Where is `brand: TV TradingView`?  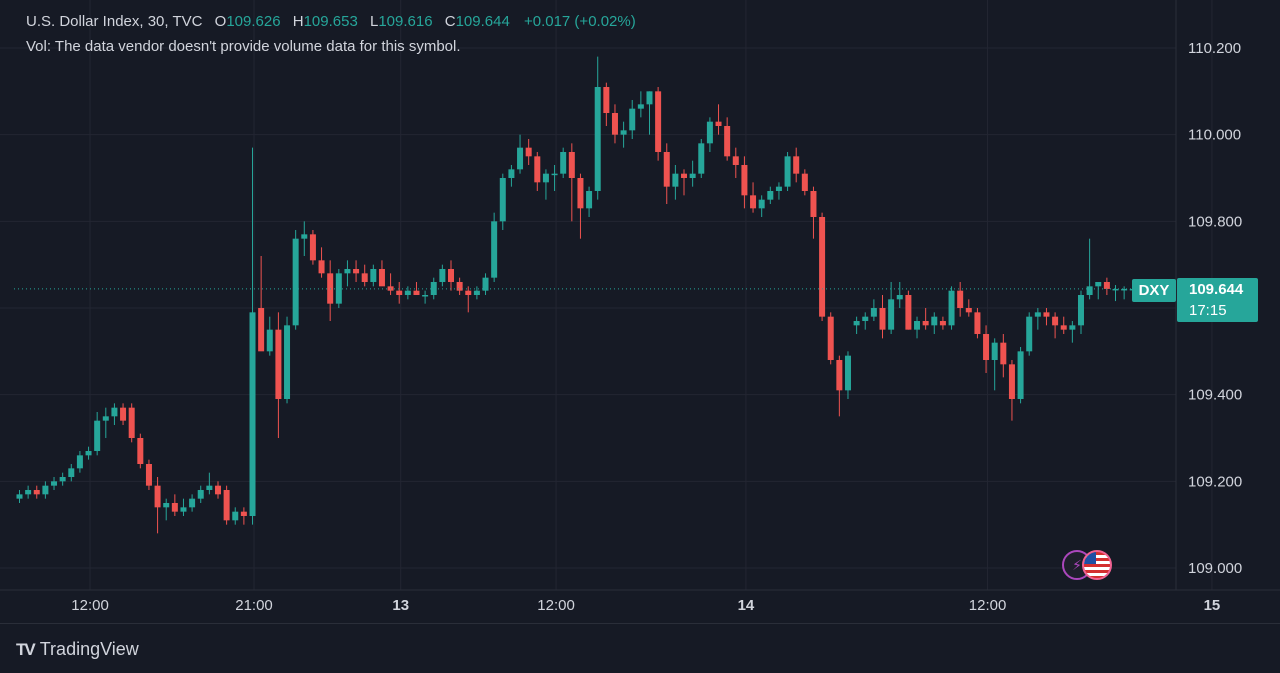
brand: TV TradingView is located at coordinates (77, 649).